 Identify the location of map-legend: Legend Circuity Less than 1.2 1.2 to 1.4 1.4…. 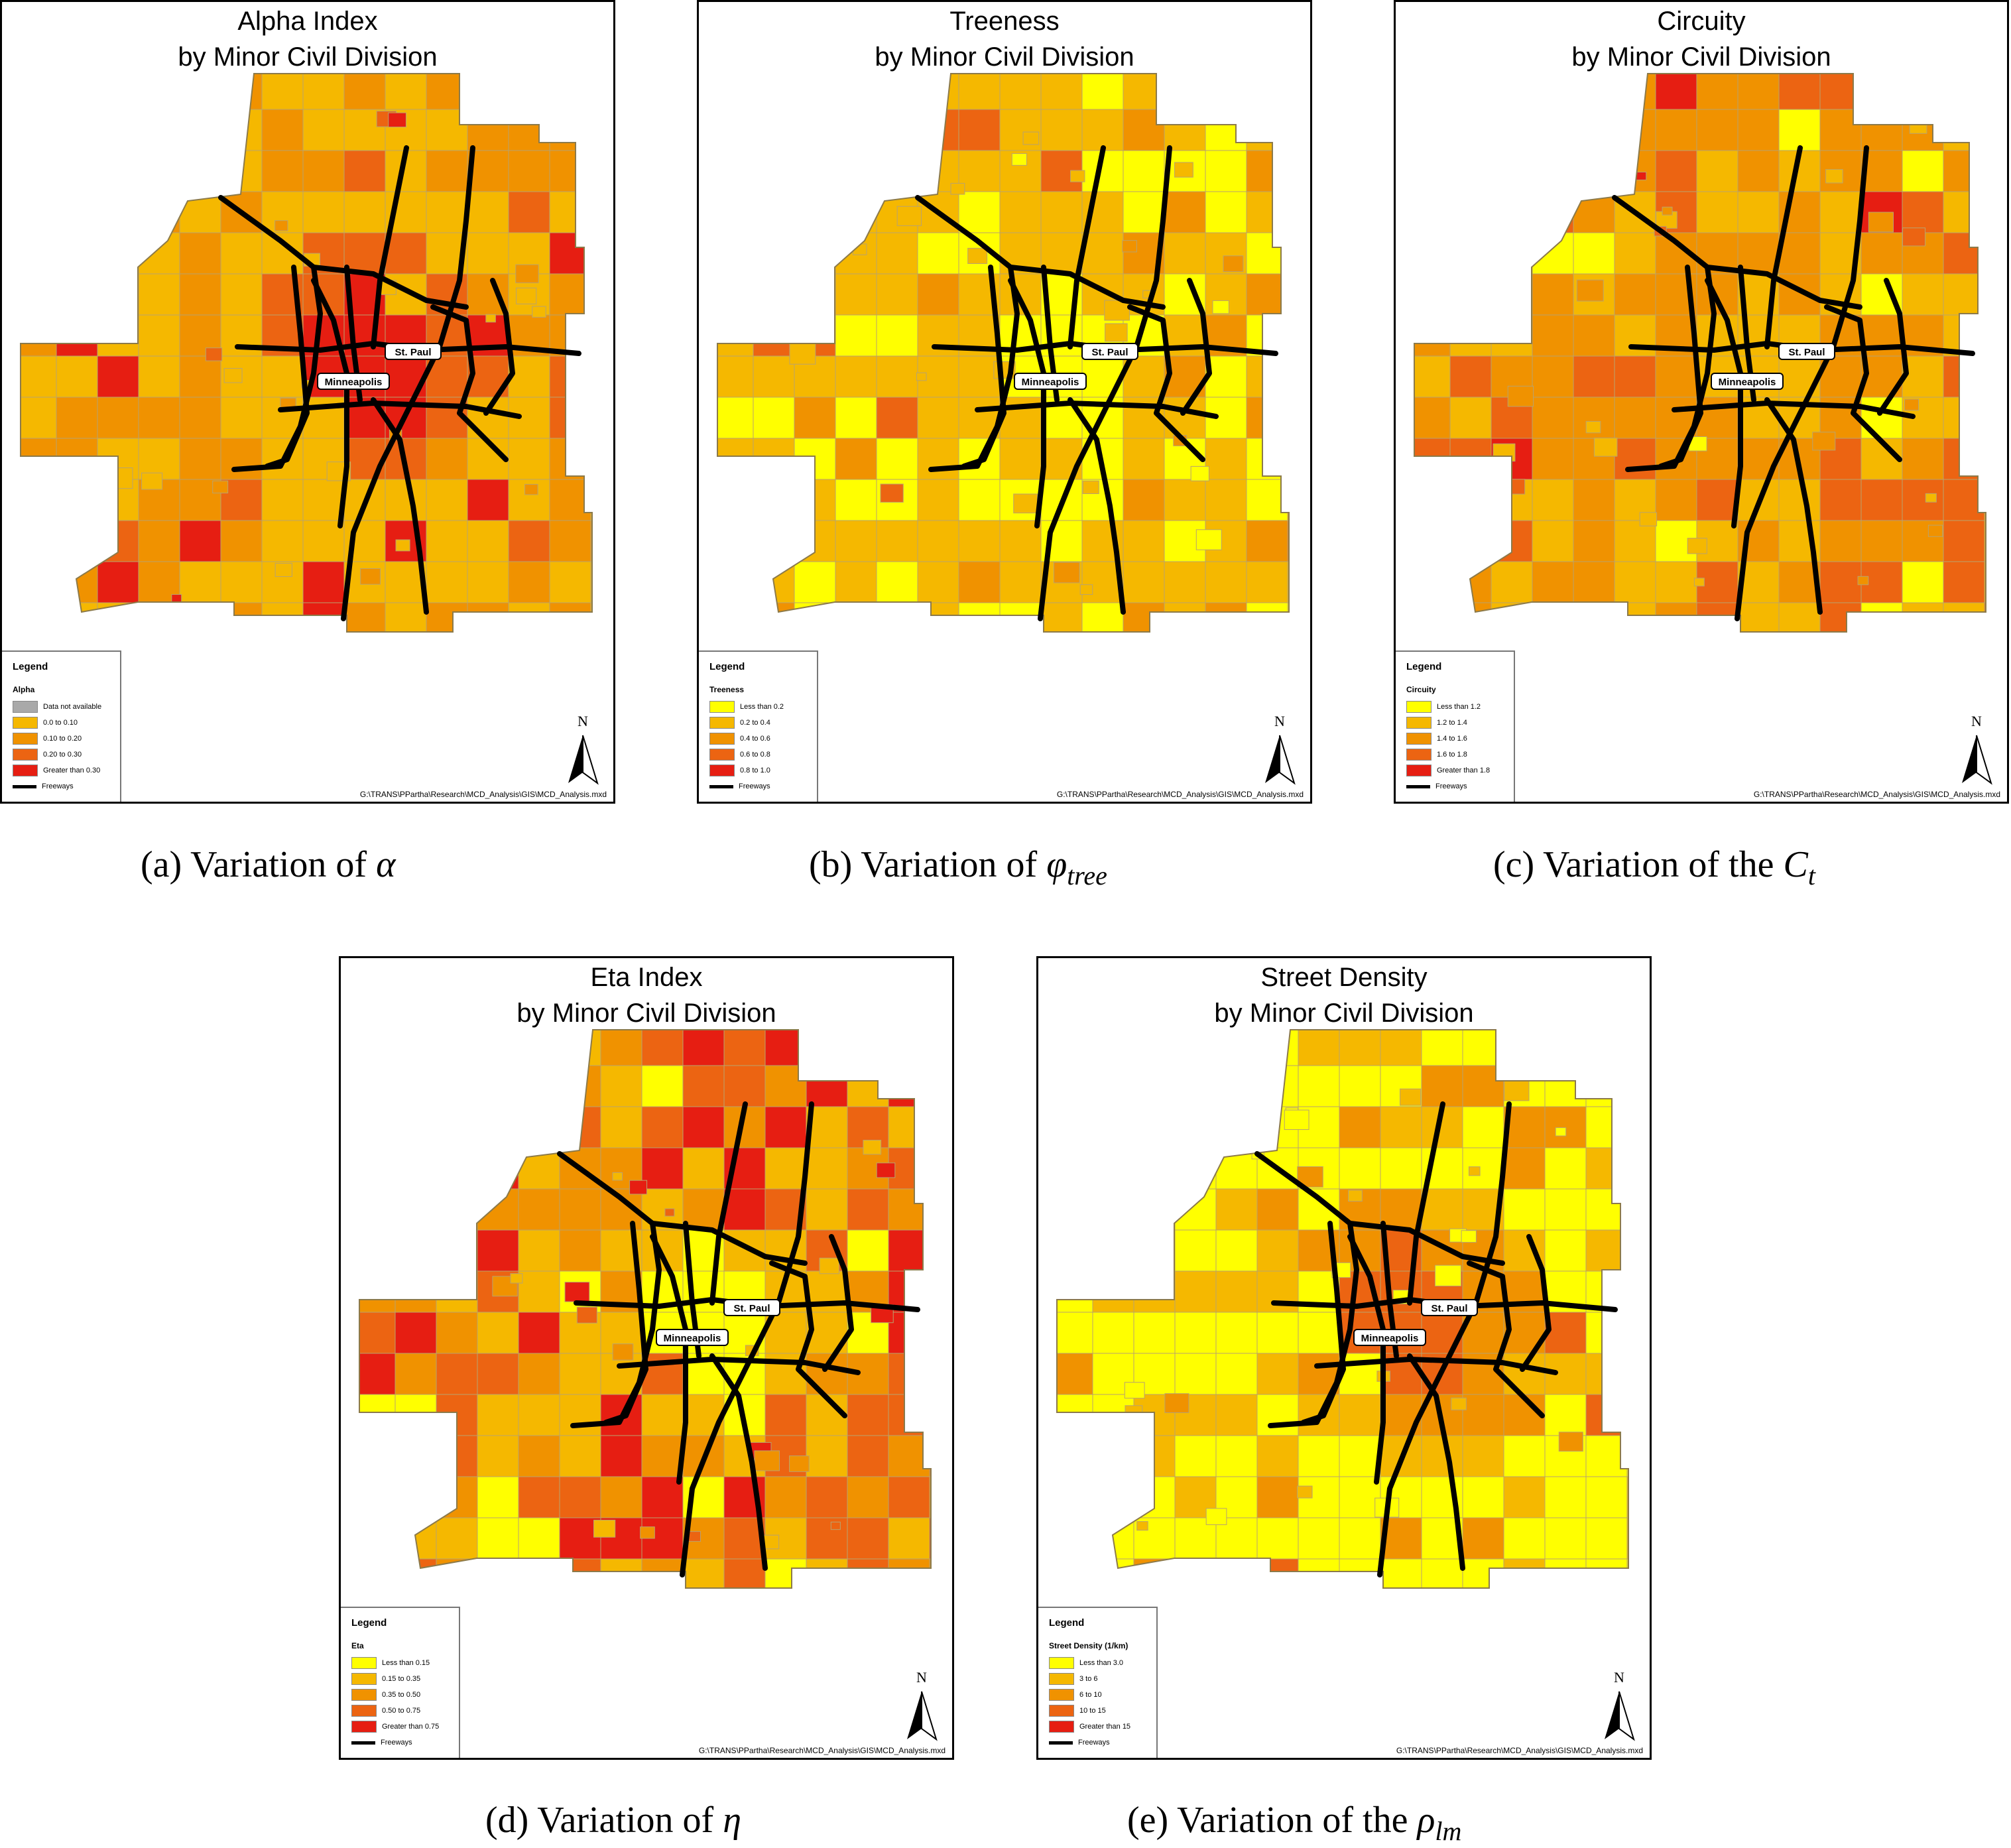
(1455, 726).